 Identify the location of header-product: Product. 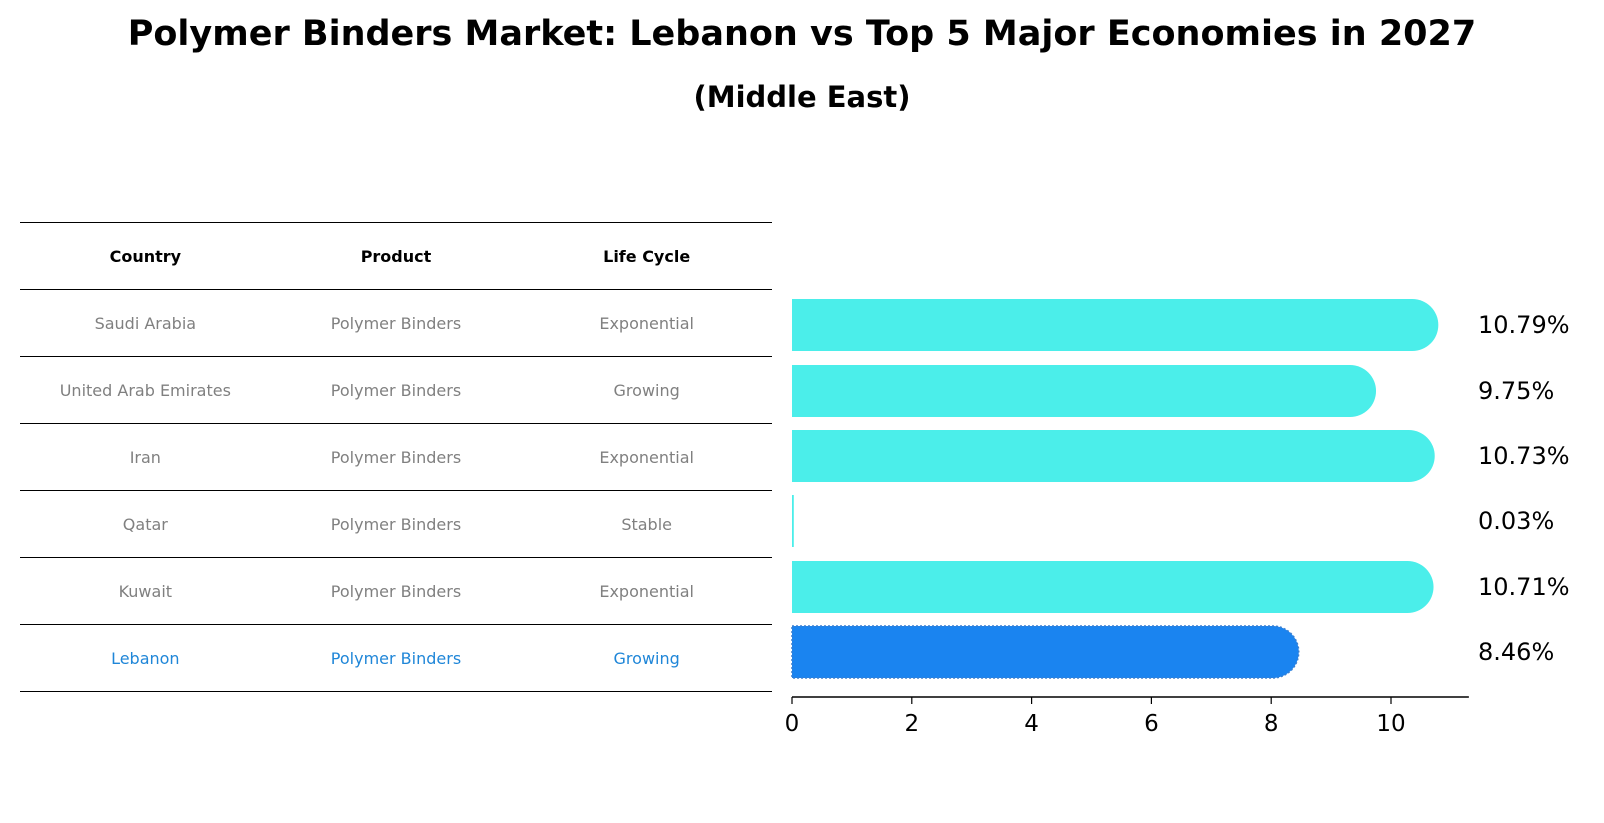
(396, 256).